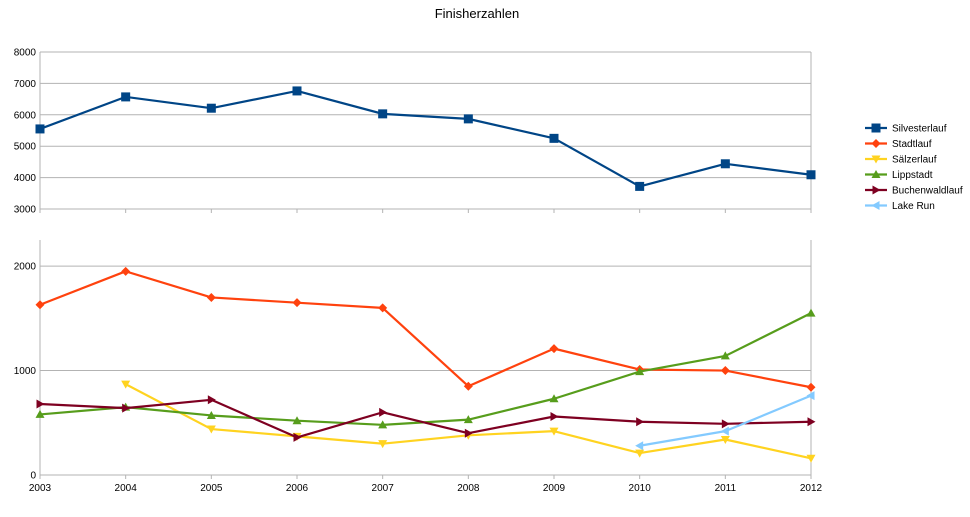  What do you see at coordinates (876, 190) in the screenshot?
I see `legend-marker-buchenwaldlauf` at bounding box center [876, 190].